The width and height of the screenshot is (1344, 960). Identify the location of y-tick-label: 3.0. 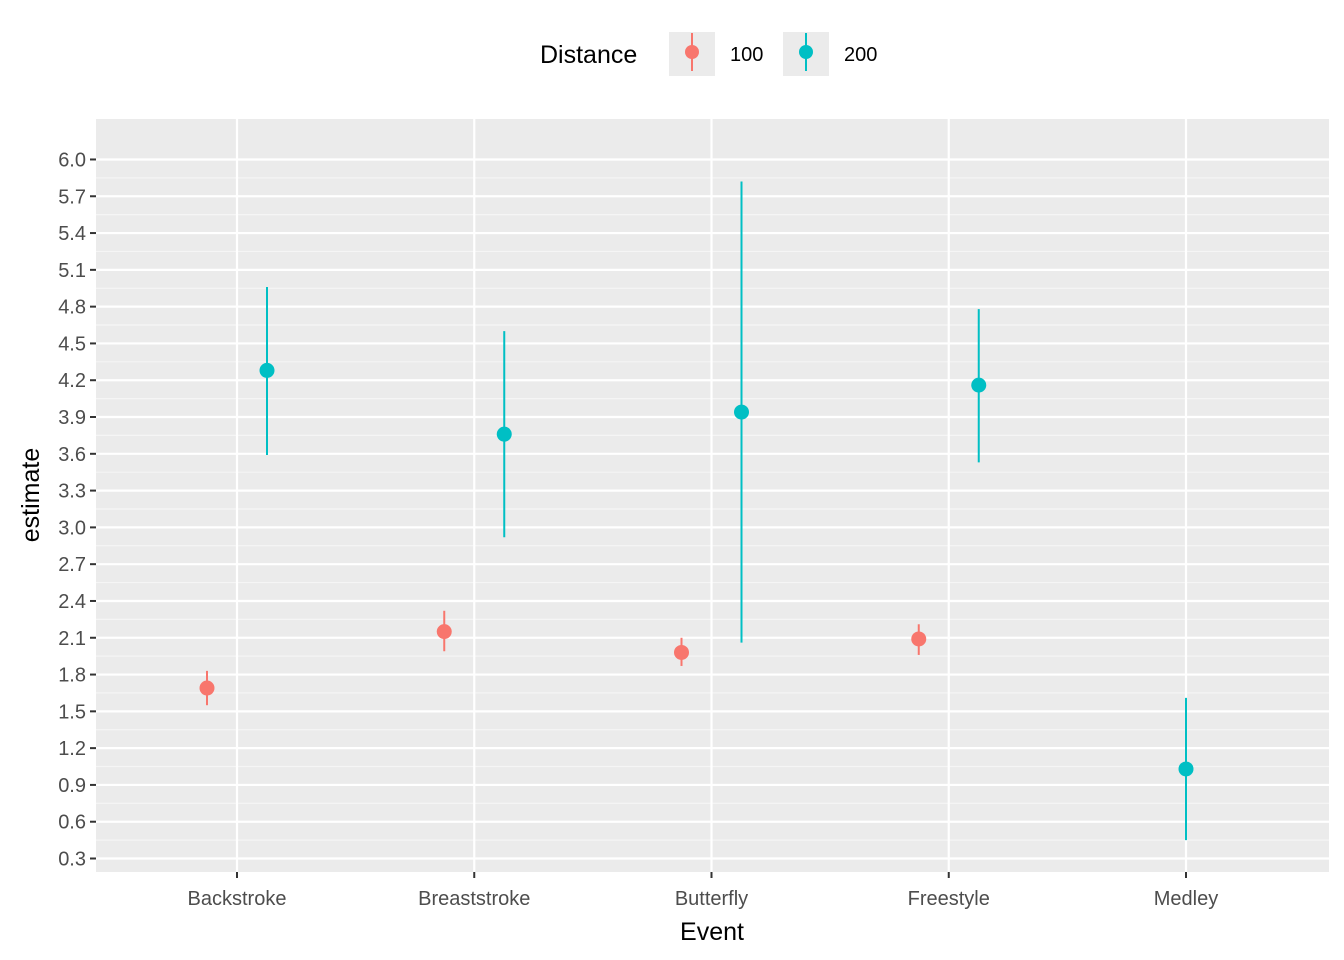
(72, 528).